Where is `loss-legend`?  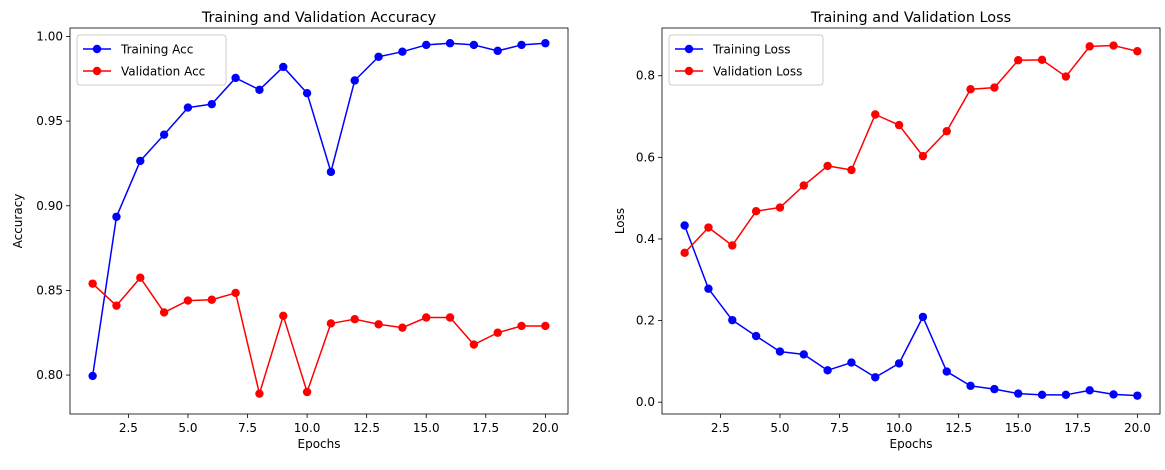 loss-legend is located at coordinates (746, 60).